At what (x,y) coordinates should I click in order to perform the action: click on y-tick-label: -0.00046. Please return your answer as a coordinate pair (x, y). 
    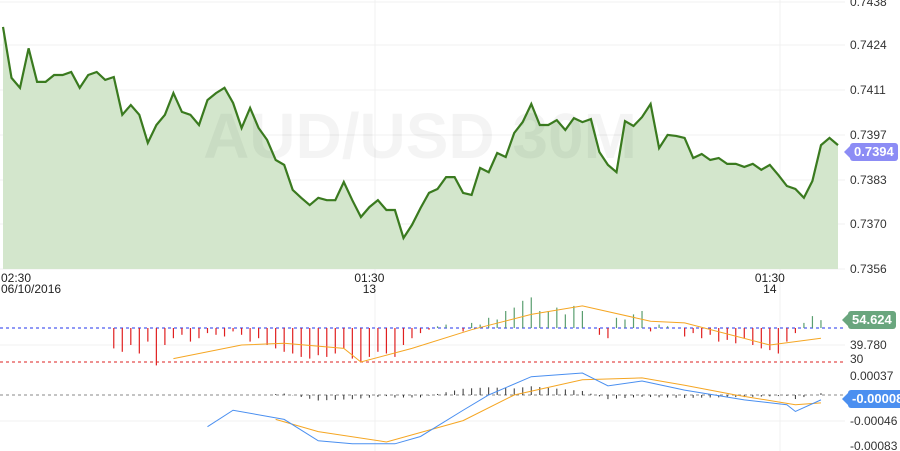
    Looking at the image, I should click on (874, 421).